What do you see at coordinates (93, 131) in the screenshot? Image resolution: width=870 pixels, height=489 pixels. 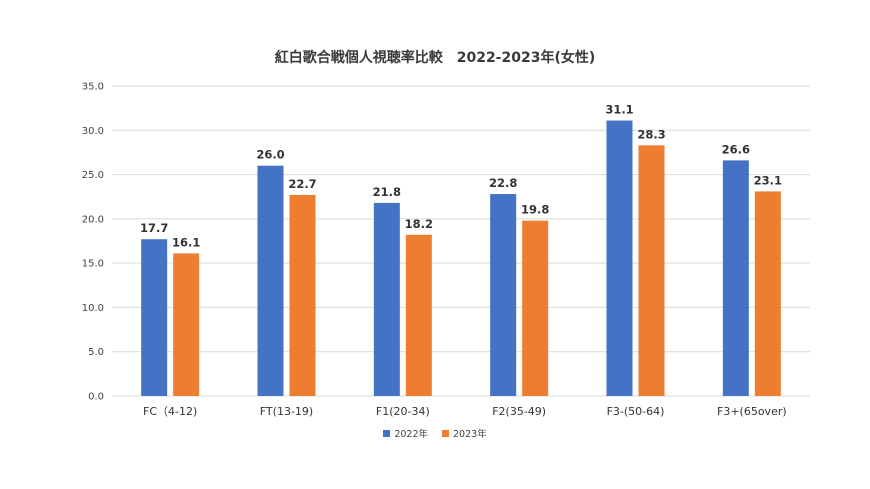 I see `y-tick-label: 30.0` at bounding box center [93, 131].